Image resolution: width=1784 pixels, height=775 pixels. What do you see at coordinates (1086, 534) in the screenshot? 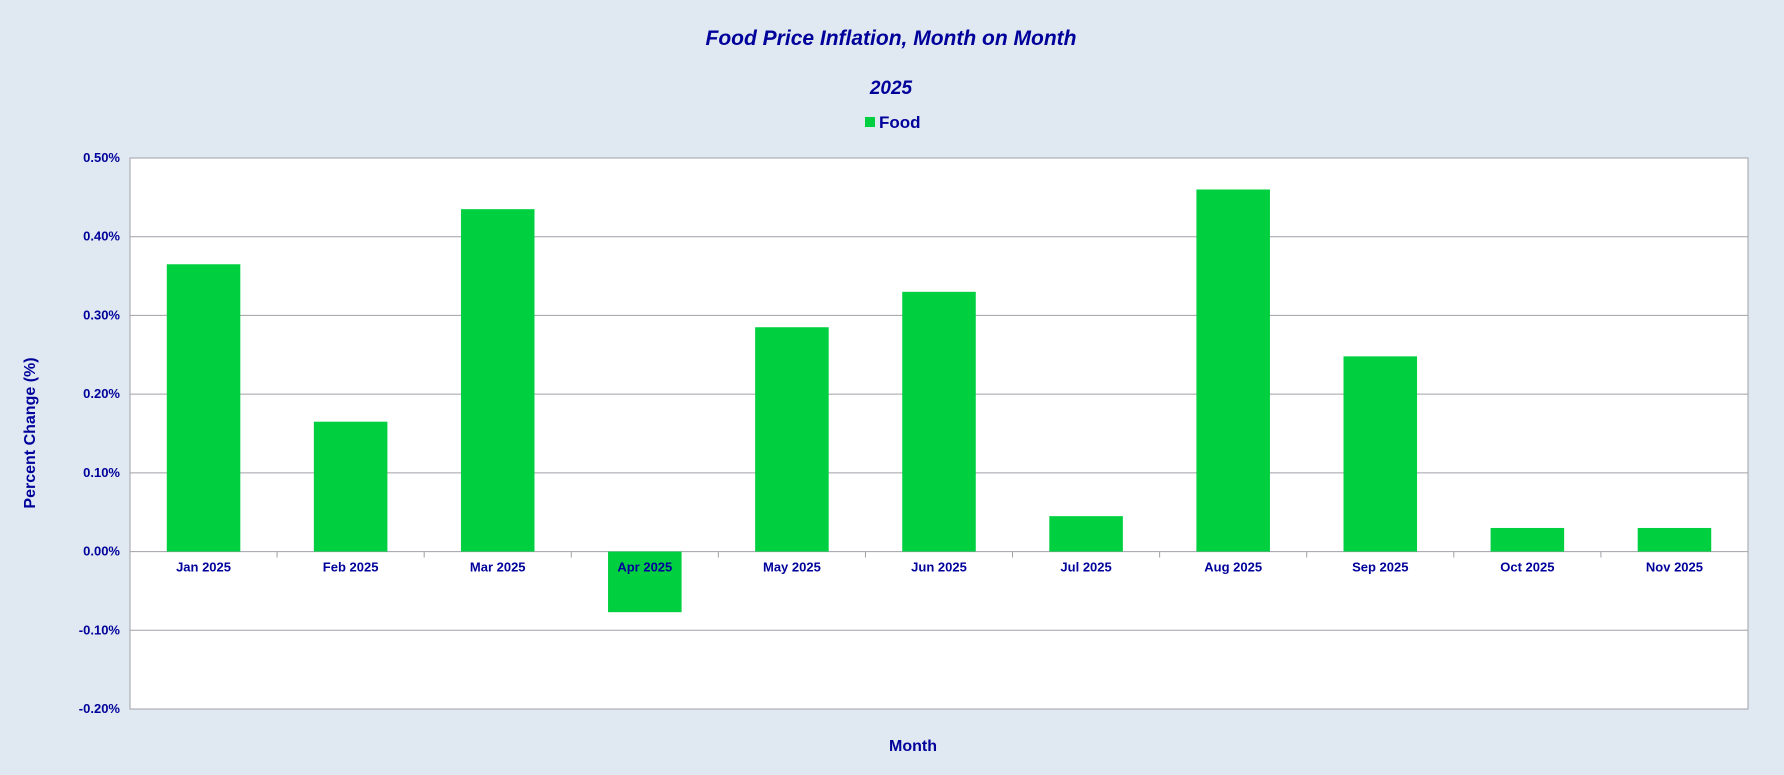
I see `bar-jul-2025` at bounding box center [1086, 534].